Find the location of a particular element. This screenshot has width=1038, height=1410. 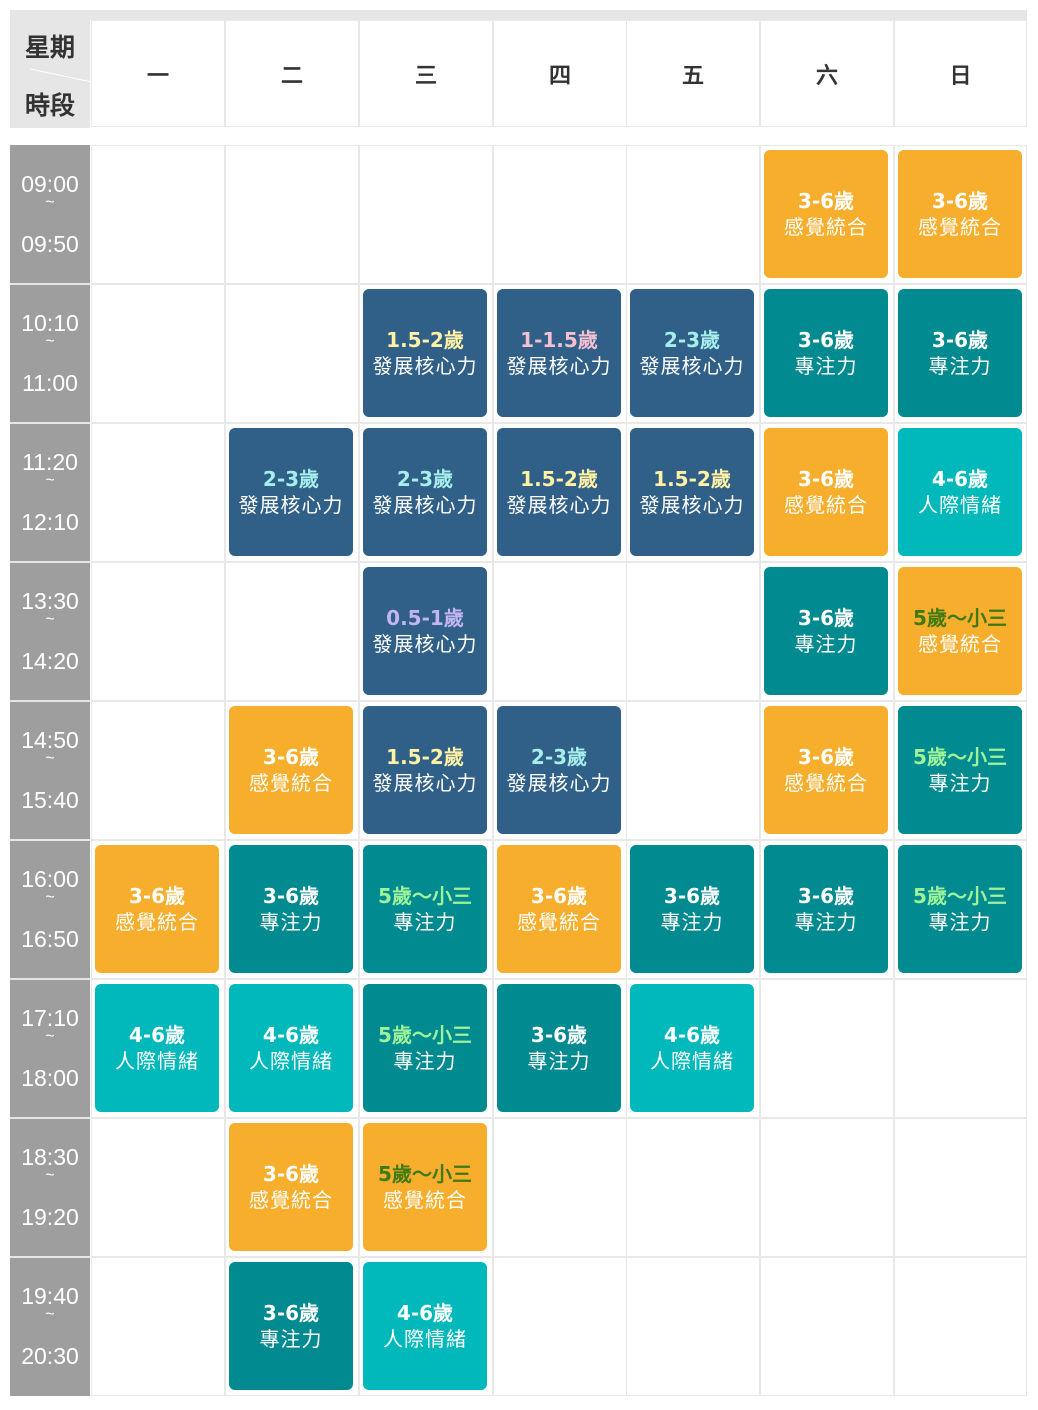

time-end: 14:20 is located at coordinates (50, 661).